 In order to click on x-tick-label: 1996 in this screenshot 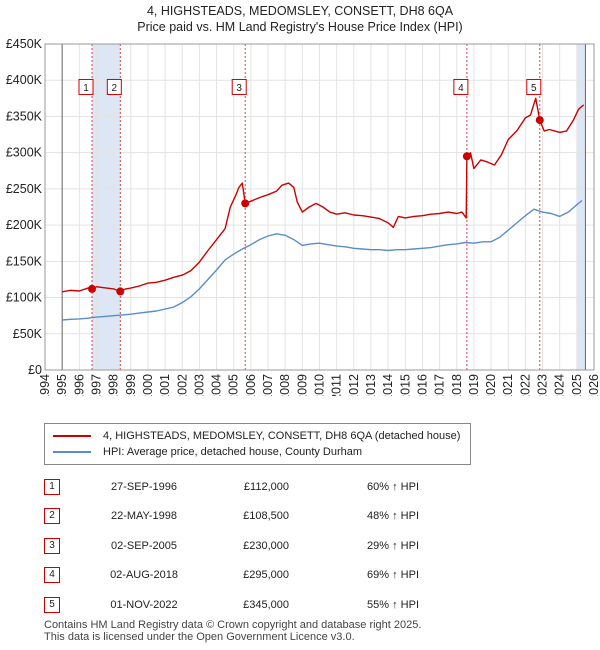, I will do `click(79, 385)`.